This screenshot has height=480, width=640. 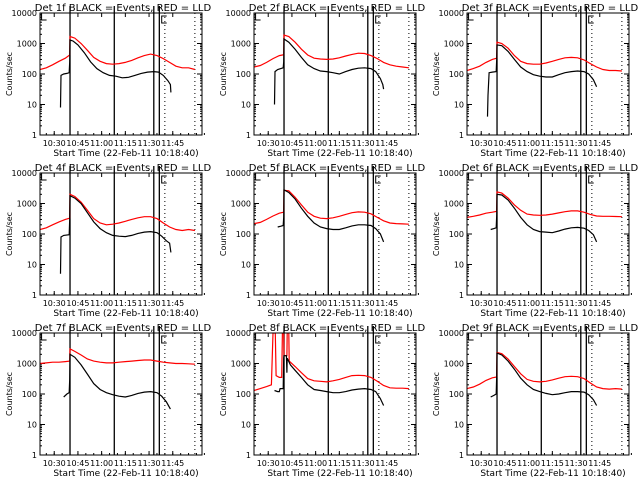 What do you see at coordinates (123, 8) in the screenshot?
I see `panel-title: Det 1f BLACK = Events, RED = LLD` at bounding box center [123, 8].